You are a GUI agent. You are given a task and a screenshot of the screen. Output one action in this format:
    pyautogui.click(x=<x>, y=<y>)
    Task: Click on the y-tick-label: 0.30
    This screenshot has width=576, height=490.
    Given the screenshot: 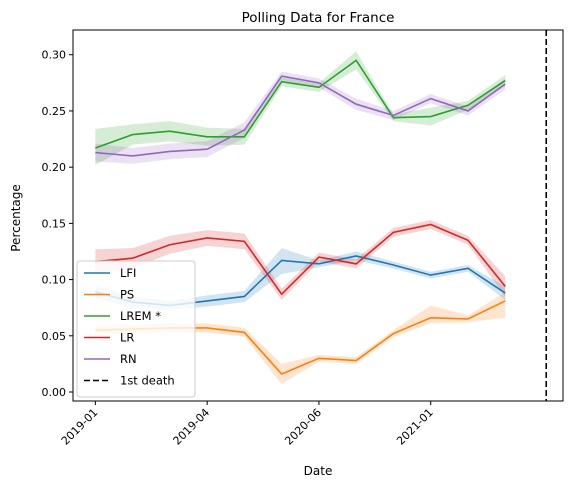 What is the action you would take?
    pyautogui.click(x=54, y=55)
    